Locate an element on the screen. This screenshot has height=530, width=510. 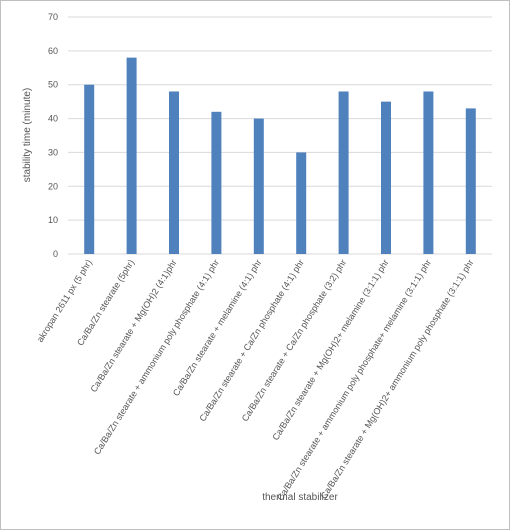
x-axis-title: thermal stabilizer is located at coordinates (300, 497).